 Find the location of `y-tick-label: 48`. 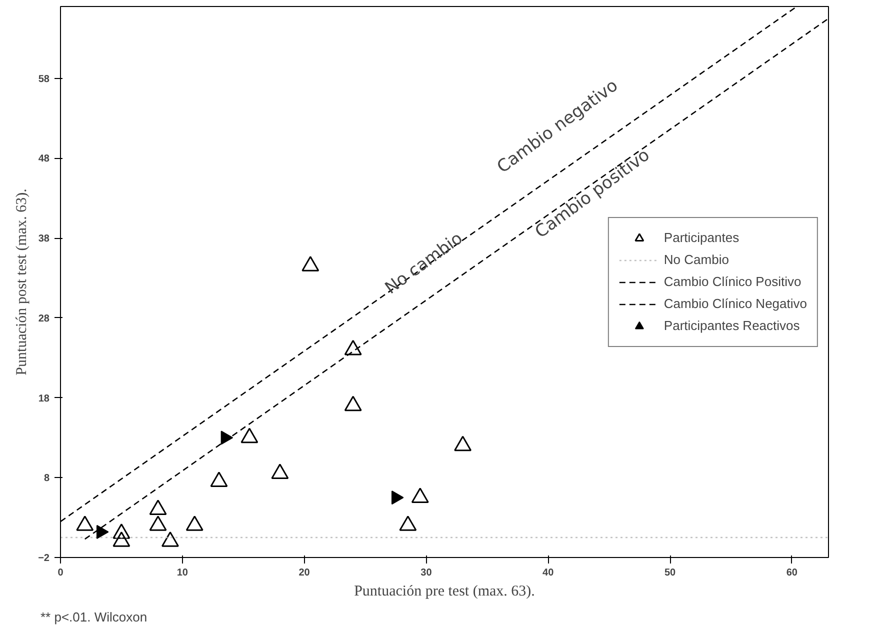

y-tick-label: 48 is located at coordinates (44, 159).